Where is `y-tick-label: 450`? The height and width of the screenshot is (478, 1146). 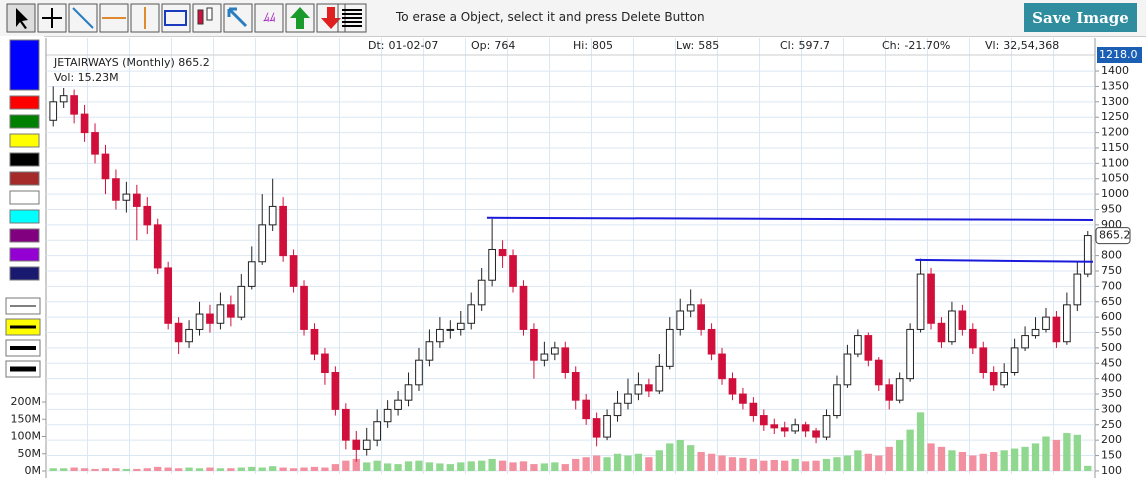 y-tick-label: 450 is located at coordinates (1111, 362).